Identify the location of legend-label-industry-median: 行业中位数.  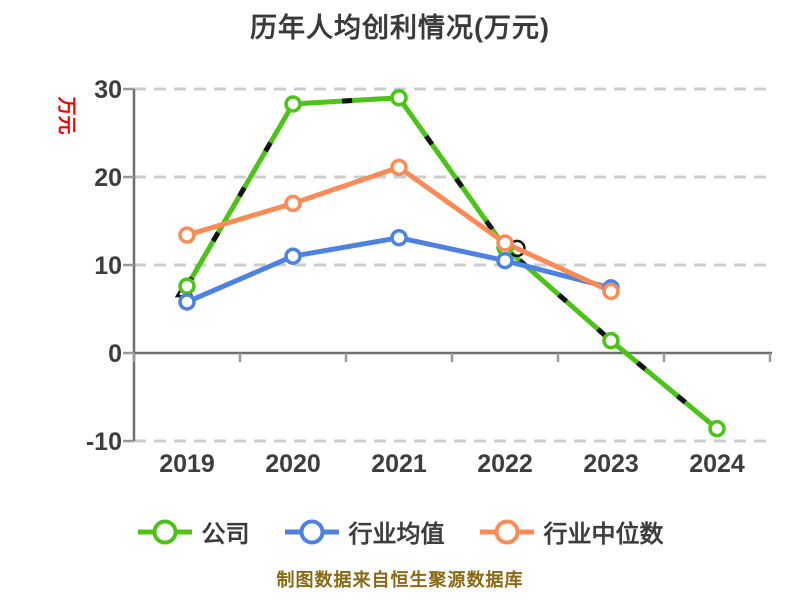
(603, 534).